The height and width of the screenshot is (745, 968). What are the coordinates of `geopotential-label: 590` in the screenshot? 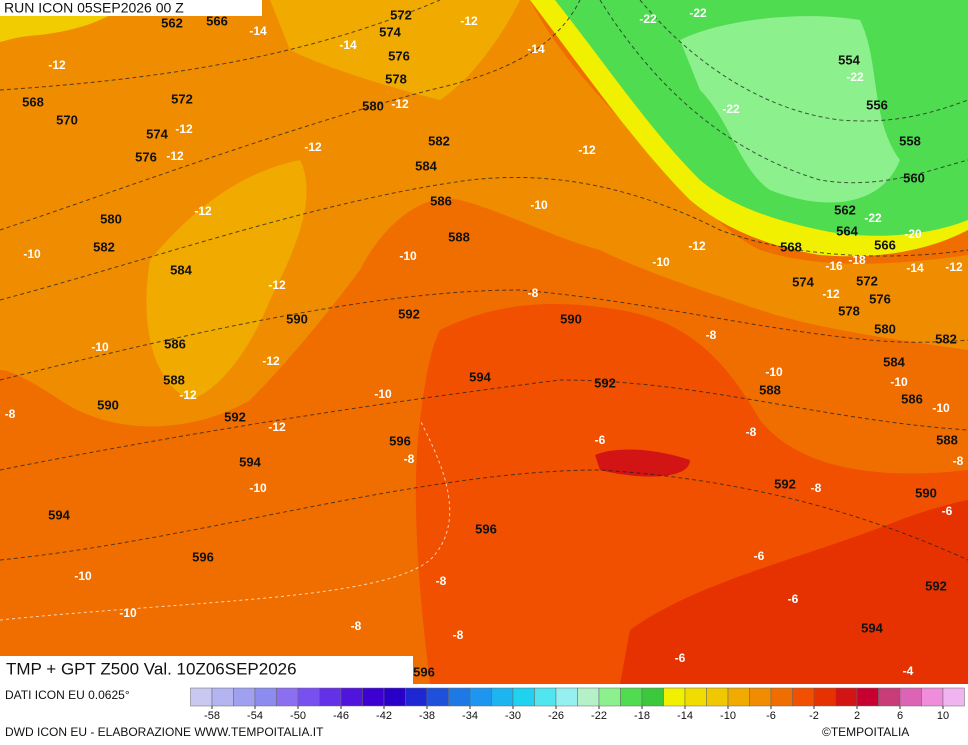 It's located at (108, 404).